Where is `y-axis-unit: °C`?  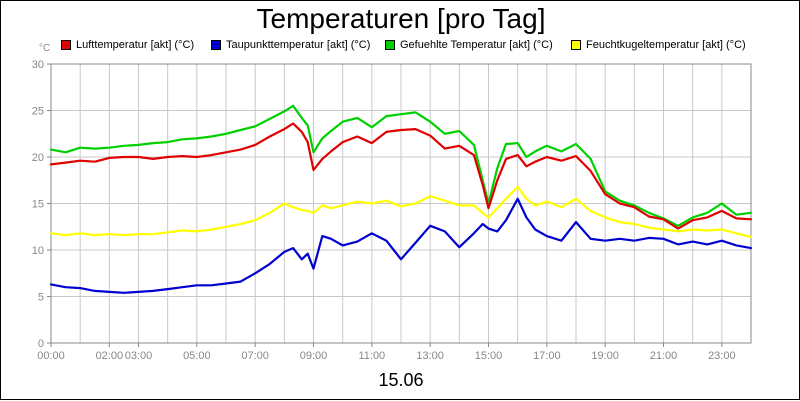
y-axis-unit: °C is located at coordinates (45, 48).